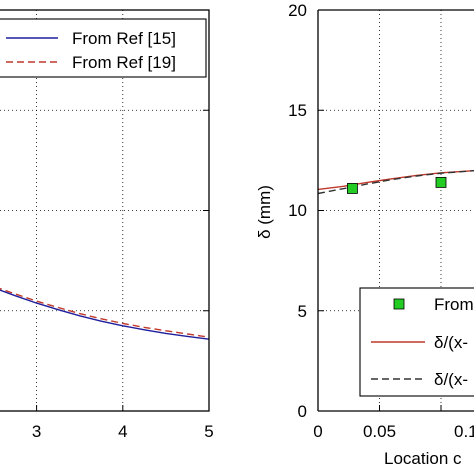 The image size is (474, 474). Describe the element at coordinates (416, 342) in the screenshot. I see `right-legend: From δ/(x- δ/(x-` at that location.